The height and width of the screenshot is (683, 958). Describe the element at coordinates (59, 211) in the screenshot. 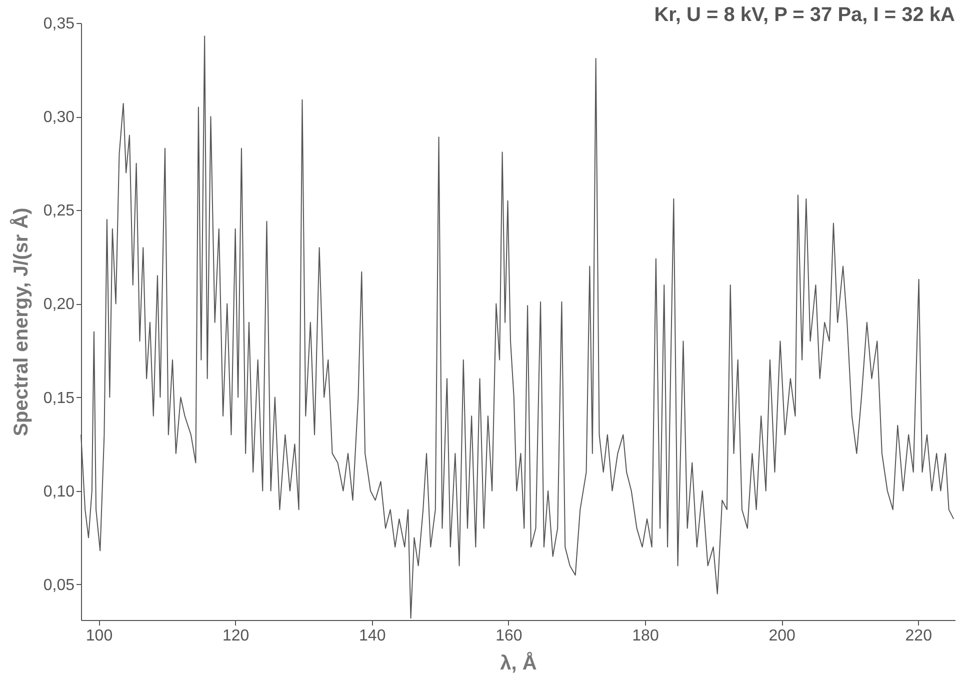

I see `y-tick-label: 0,25` at that location.